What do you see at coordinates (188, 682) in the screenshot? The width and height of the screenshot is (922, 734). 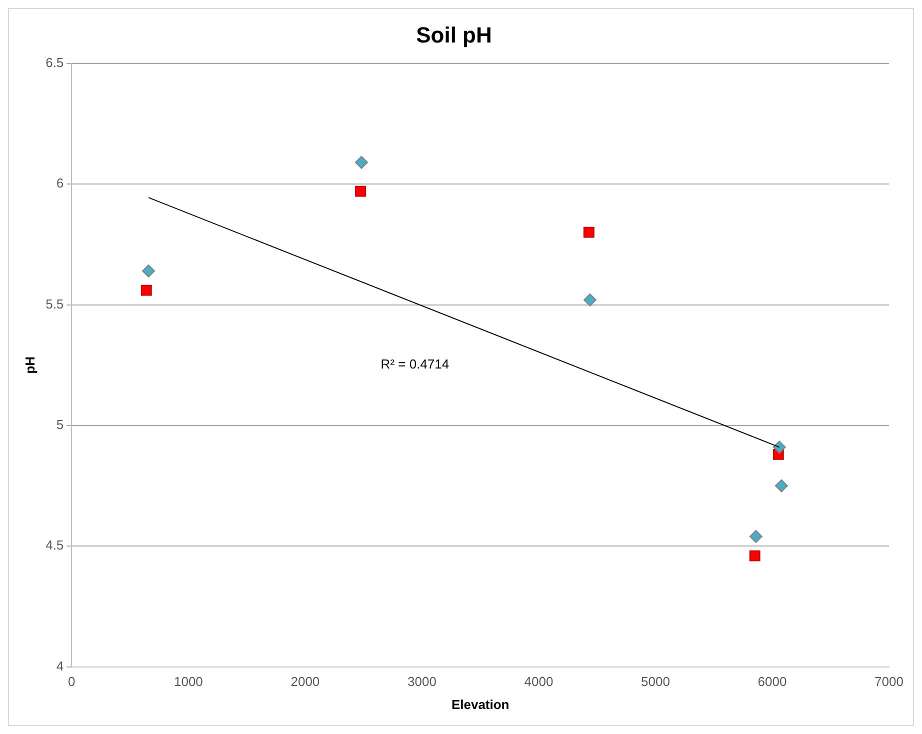 I see `x-tick-label: 1000` at bounding box center [188, 682].